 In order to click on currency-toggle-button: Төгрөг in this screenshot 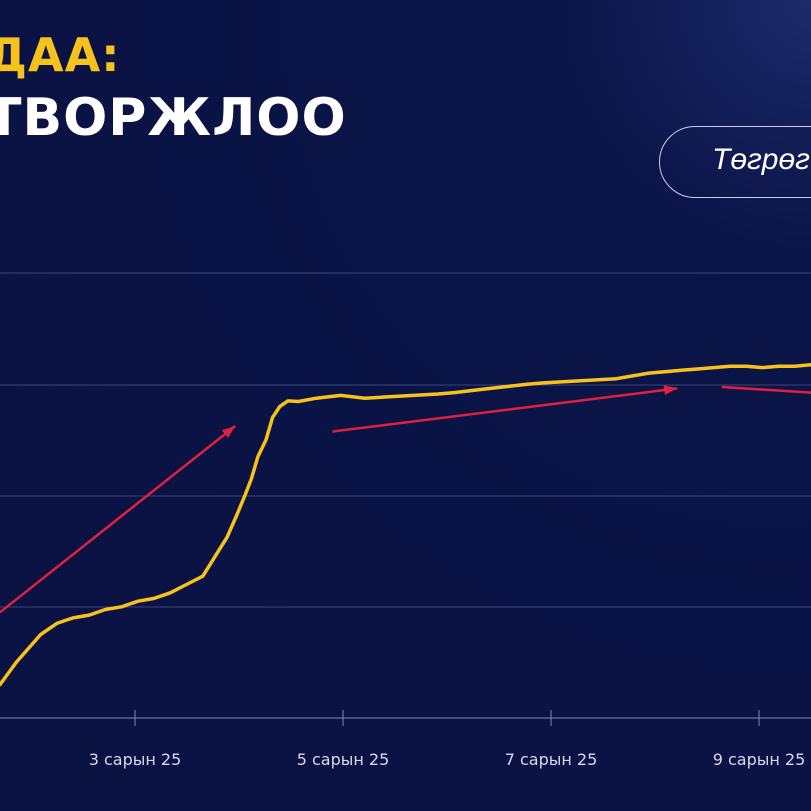, I will do `click(735, 162)`.